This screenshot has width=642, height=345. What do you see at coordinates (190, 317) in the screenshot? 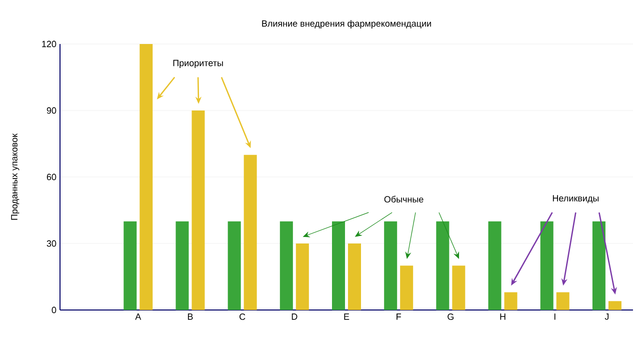
I see `x-tick-label: B` at bounding box center [190, 317].